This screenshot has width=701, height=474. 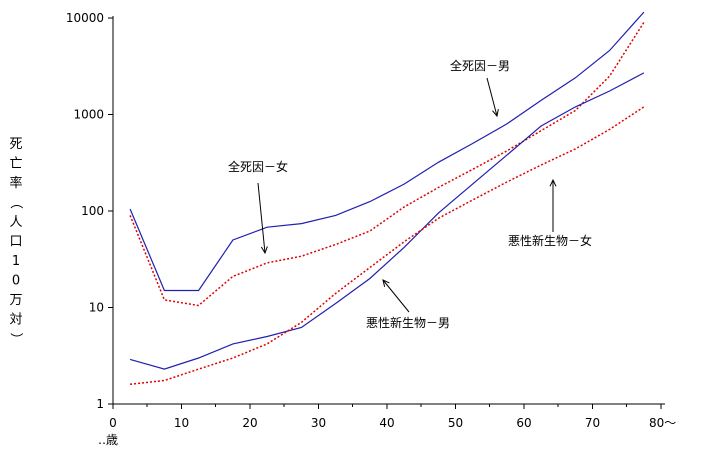 I want to click on x-tick-label: 0, so click(x=113, y=423).